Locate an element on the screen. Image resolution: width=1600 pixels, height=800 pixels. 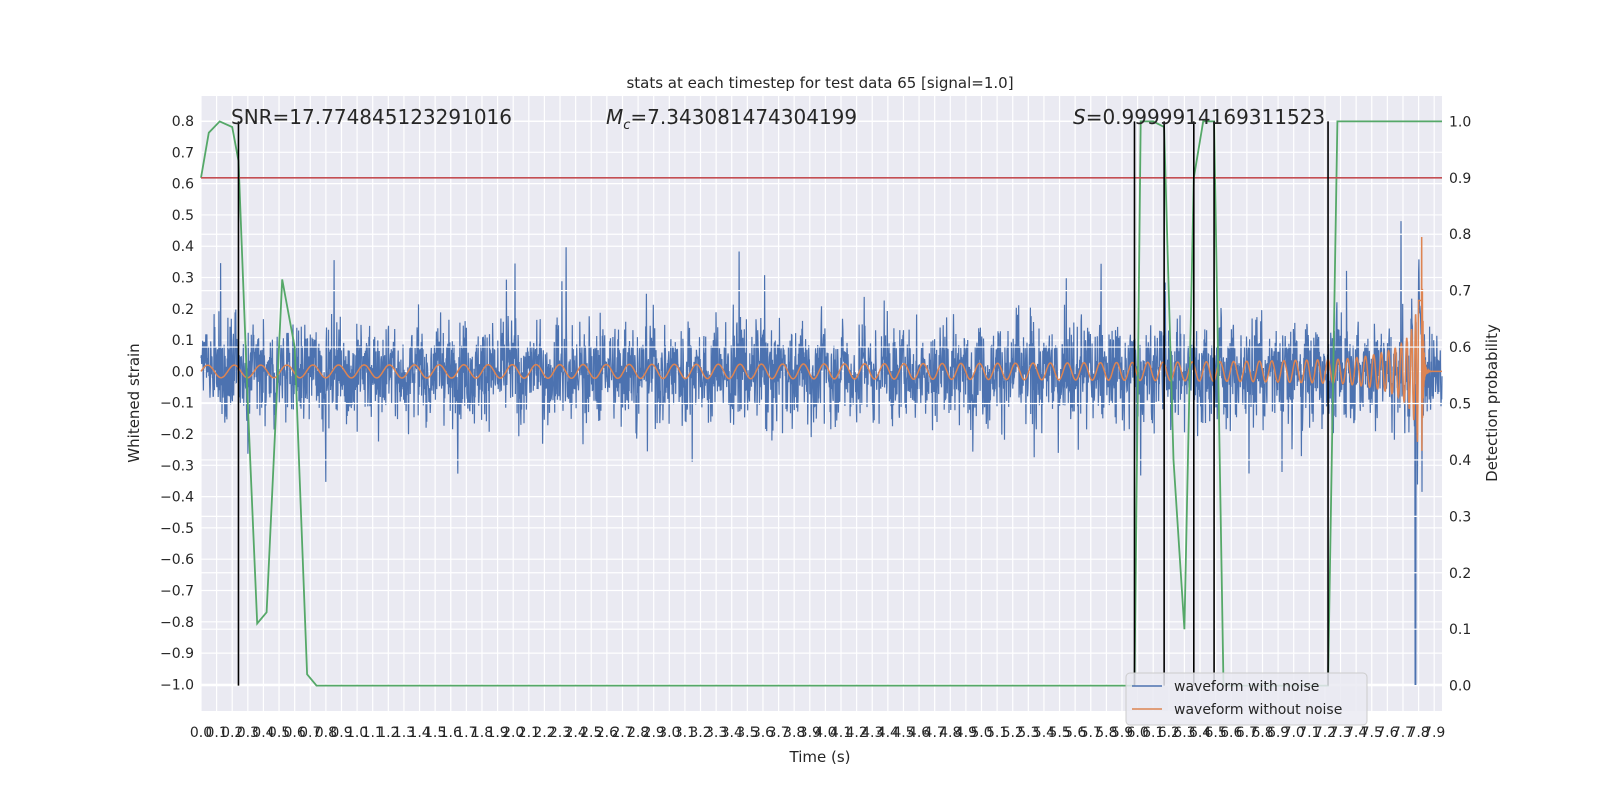
score-symbol: S is located at coordinates (1079, 117).